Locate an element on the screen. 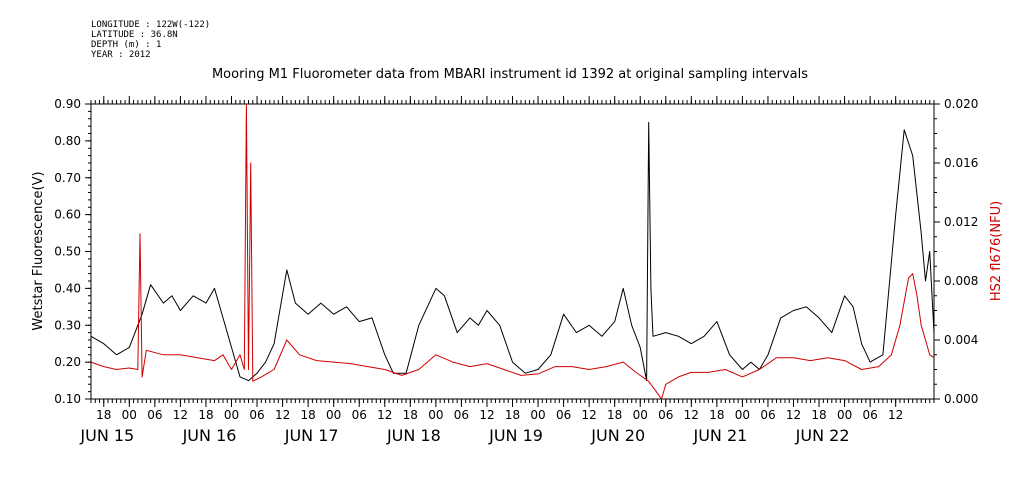  y-right-tick-label: 0.016 is located at coordinates (961, 163).